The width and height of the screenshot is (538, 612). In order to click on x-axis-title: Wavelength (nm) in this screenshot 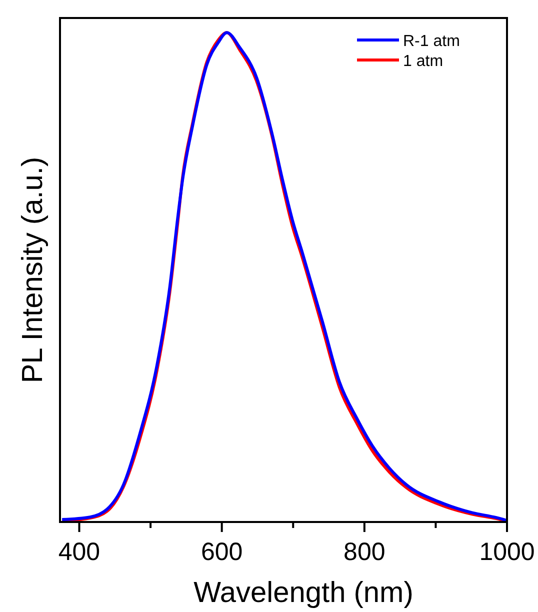, I will do `click(304, 593)`.